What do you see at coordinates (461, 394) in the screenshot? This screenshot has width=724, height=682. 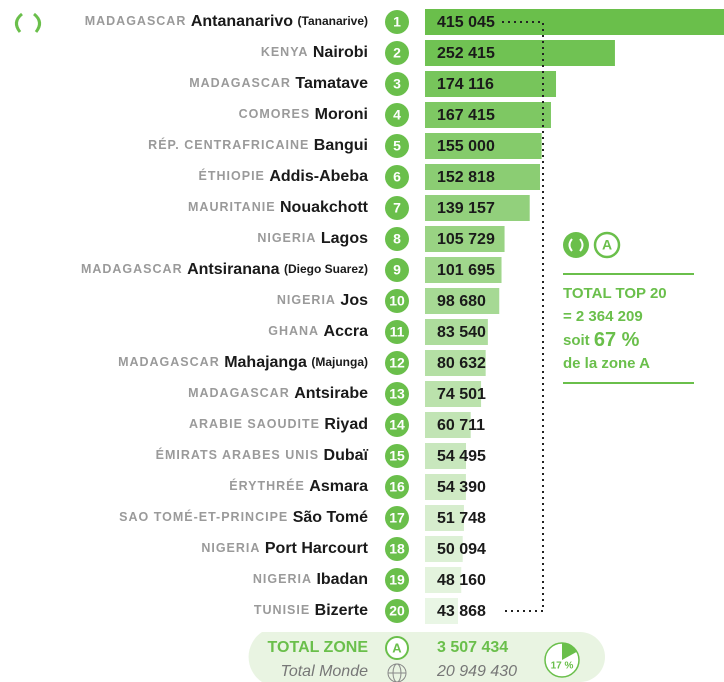 I see `value-label: 74 501` at bounding box center [461, 394].